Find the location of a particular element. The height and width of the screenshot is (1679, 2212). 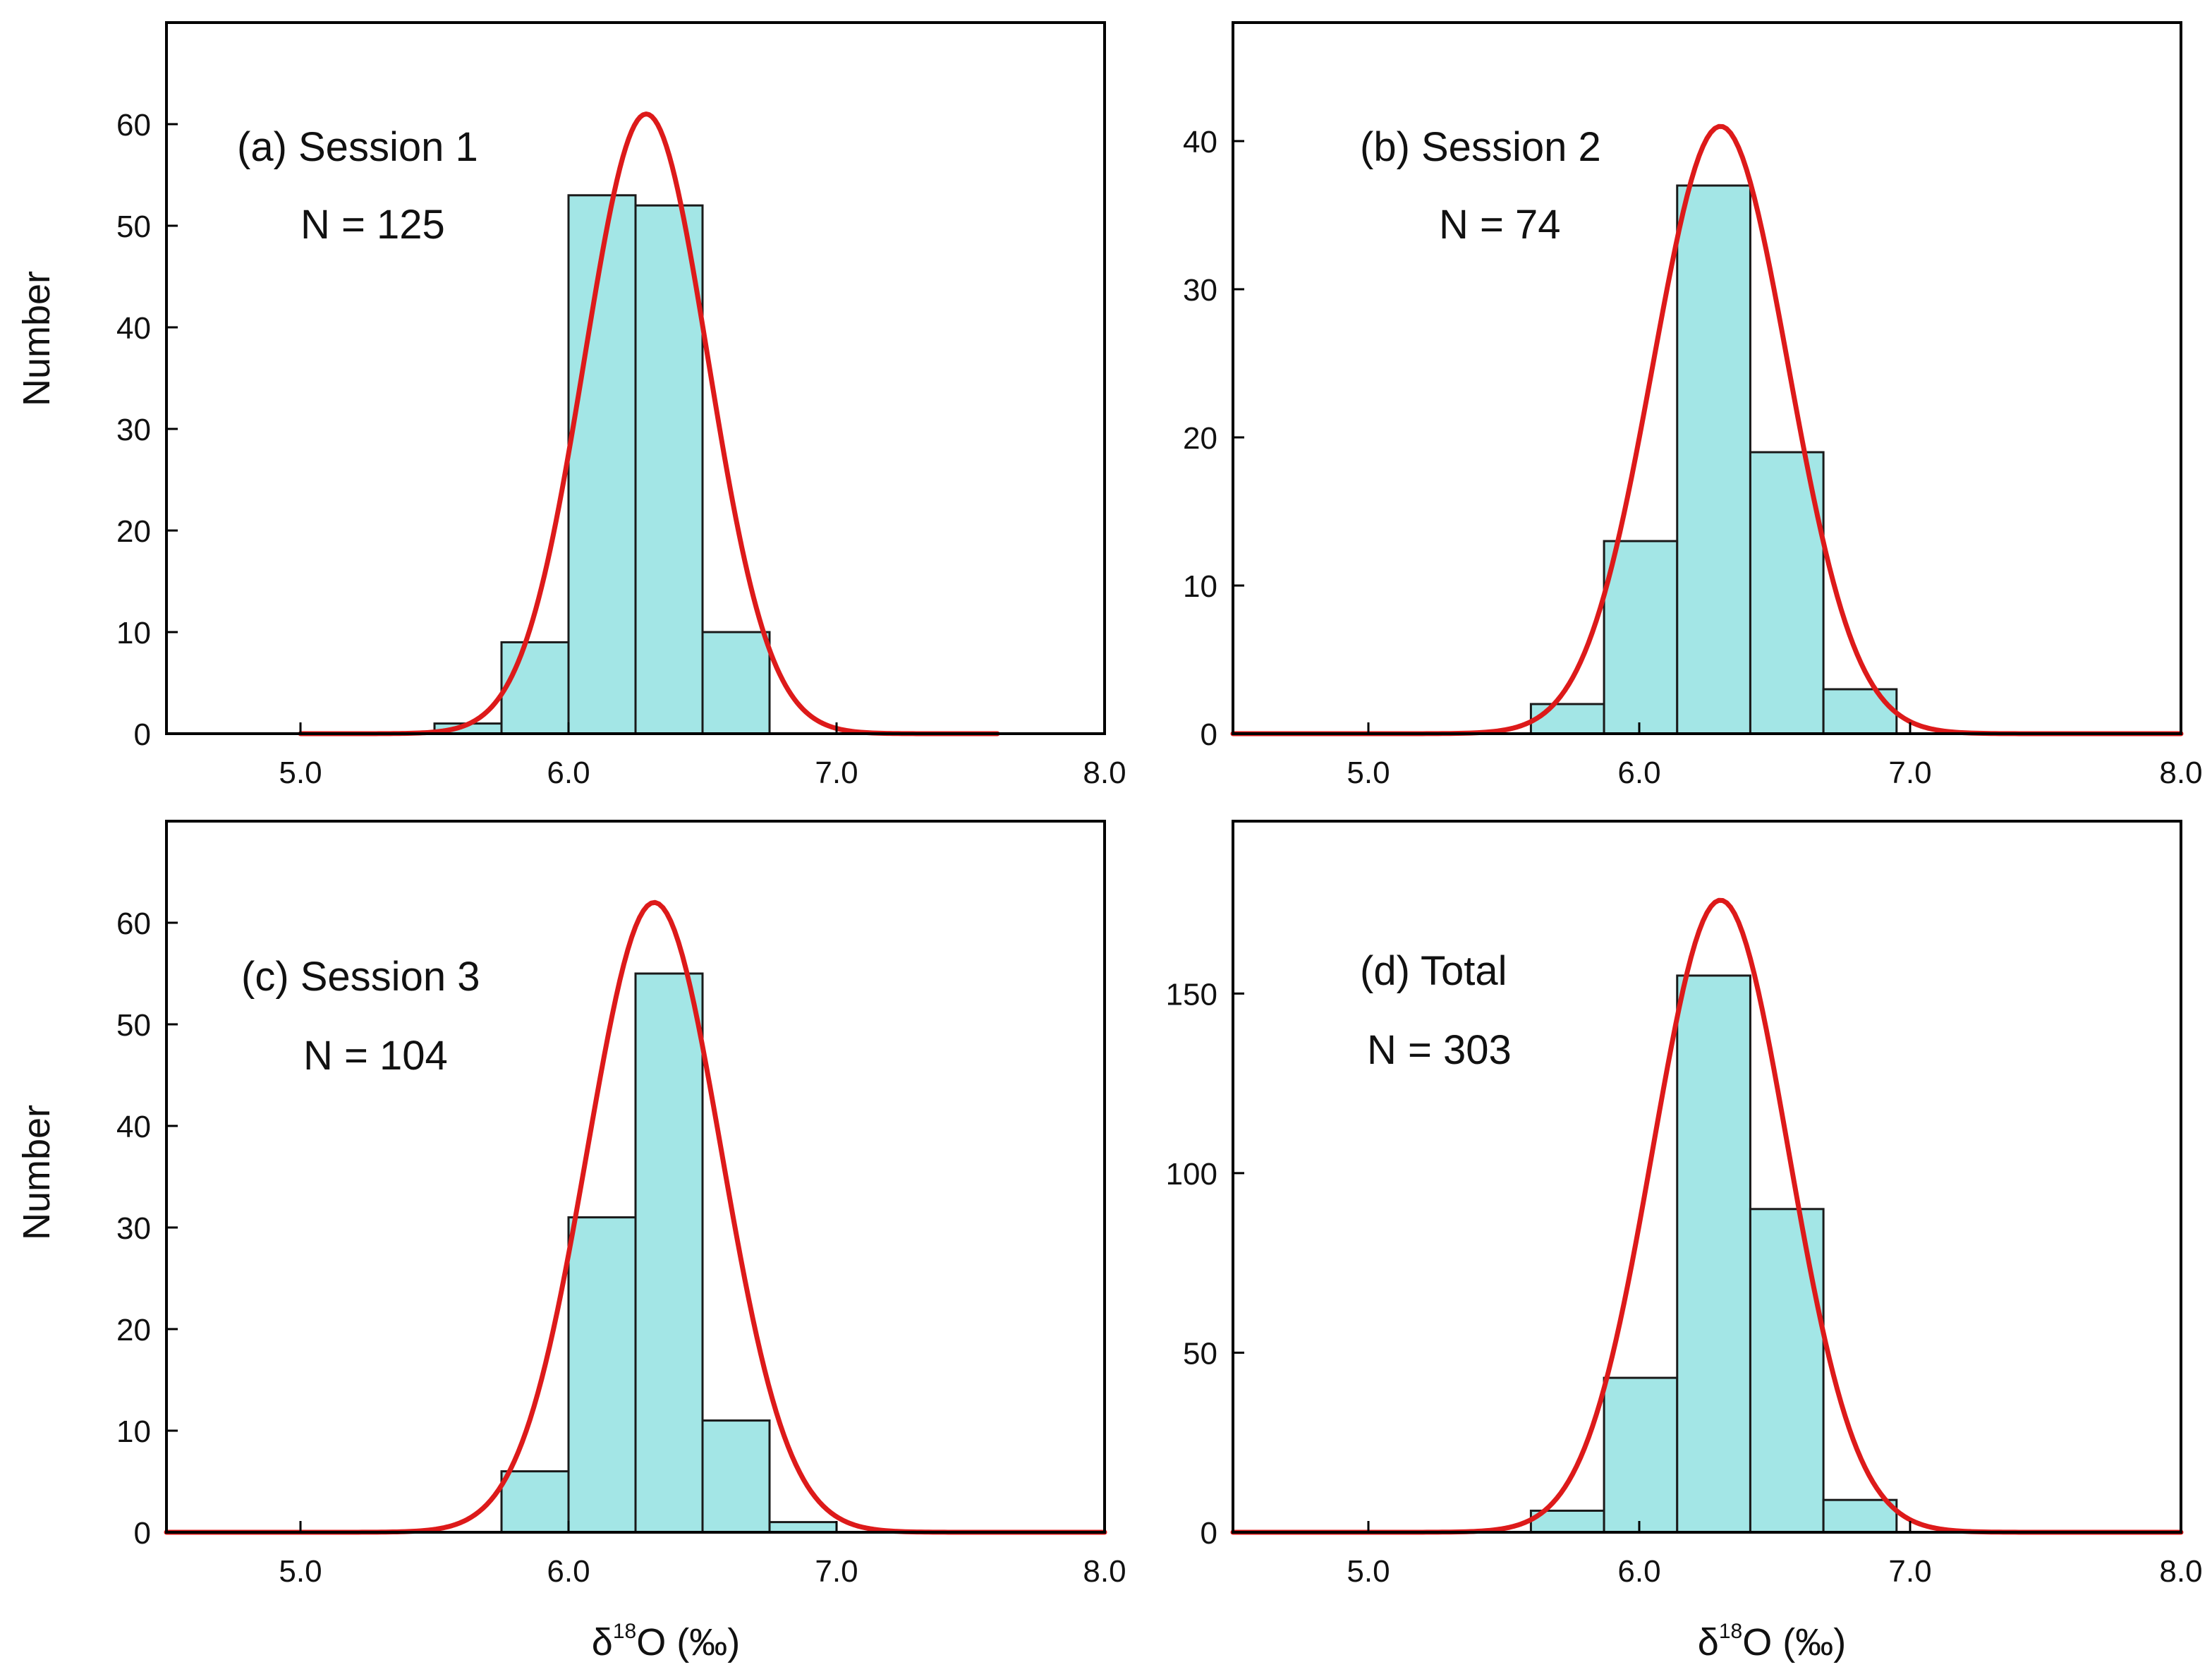

panel-d-ytick-label-50: 50 is located at coordinates (1200, 1353).